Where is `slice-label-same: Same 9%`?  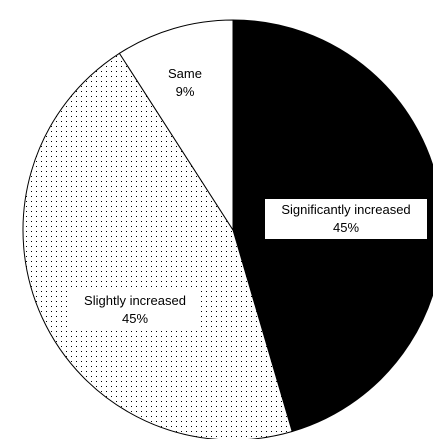 slice-label-same: Same 9% is located at coordinates (185, 83).